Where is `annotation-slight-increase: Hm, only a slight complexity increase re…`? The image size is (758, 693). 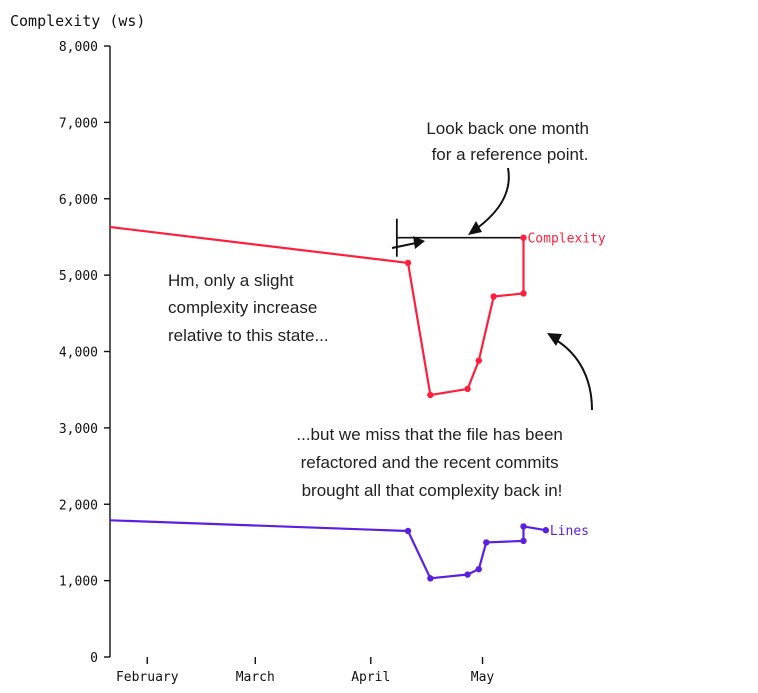
annotation-slight-increase: Hm, only a slight complexity increase re… is located at coordinates (248, 308).